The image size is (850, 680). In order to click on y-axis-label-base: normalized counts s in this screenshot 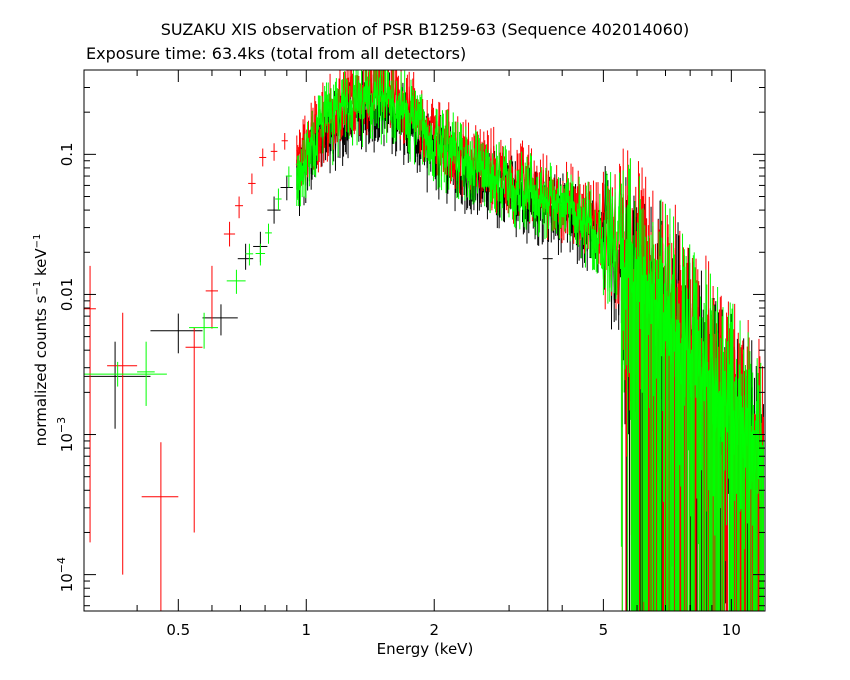, I will do `click(41, 371)`.